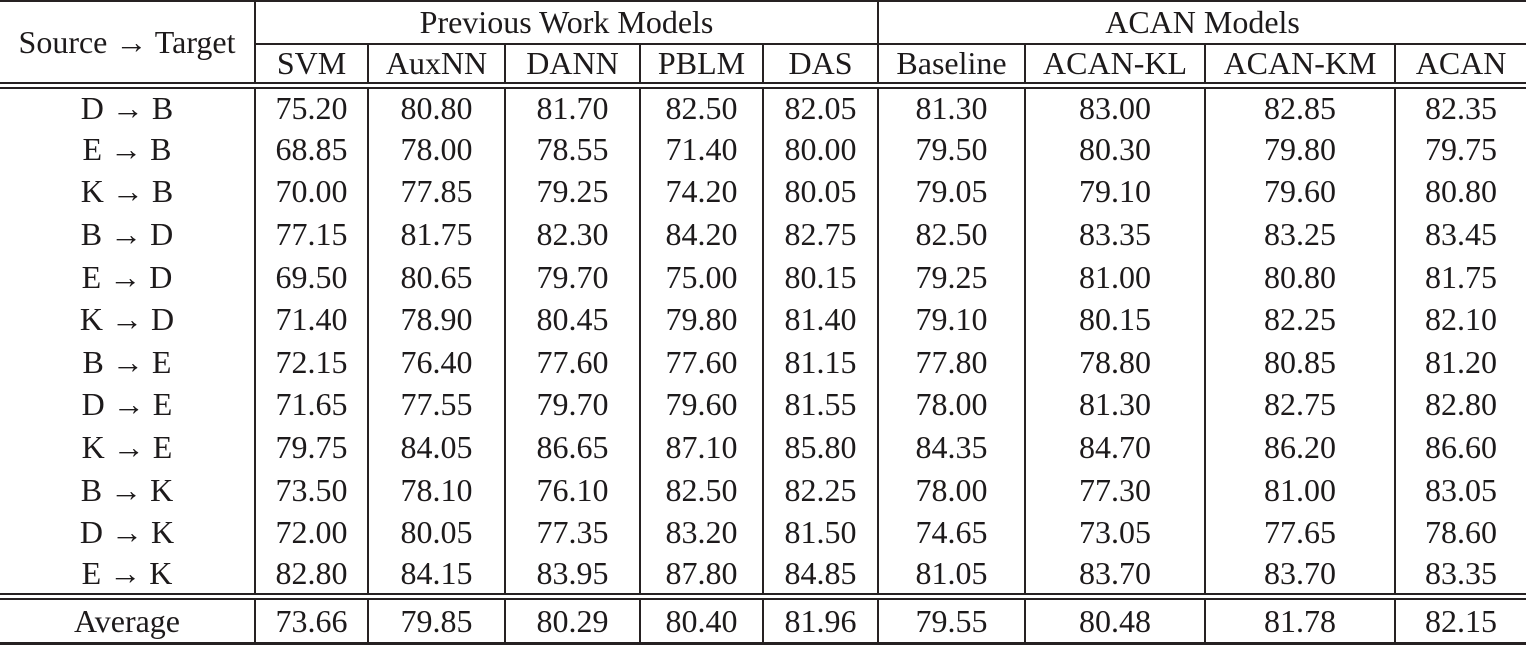 The image size is (1526, 645). What do you see at coordinates (127, 319) in the screenshot?
I see `row-label: K → D` at bounding box center [127, 319].